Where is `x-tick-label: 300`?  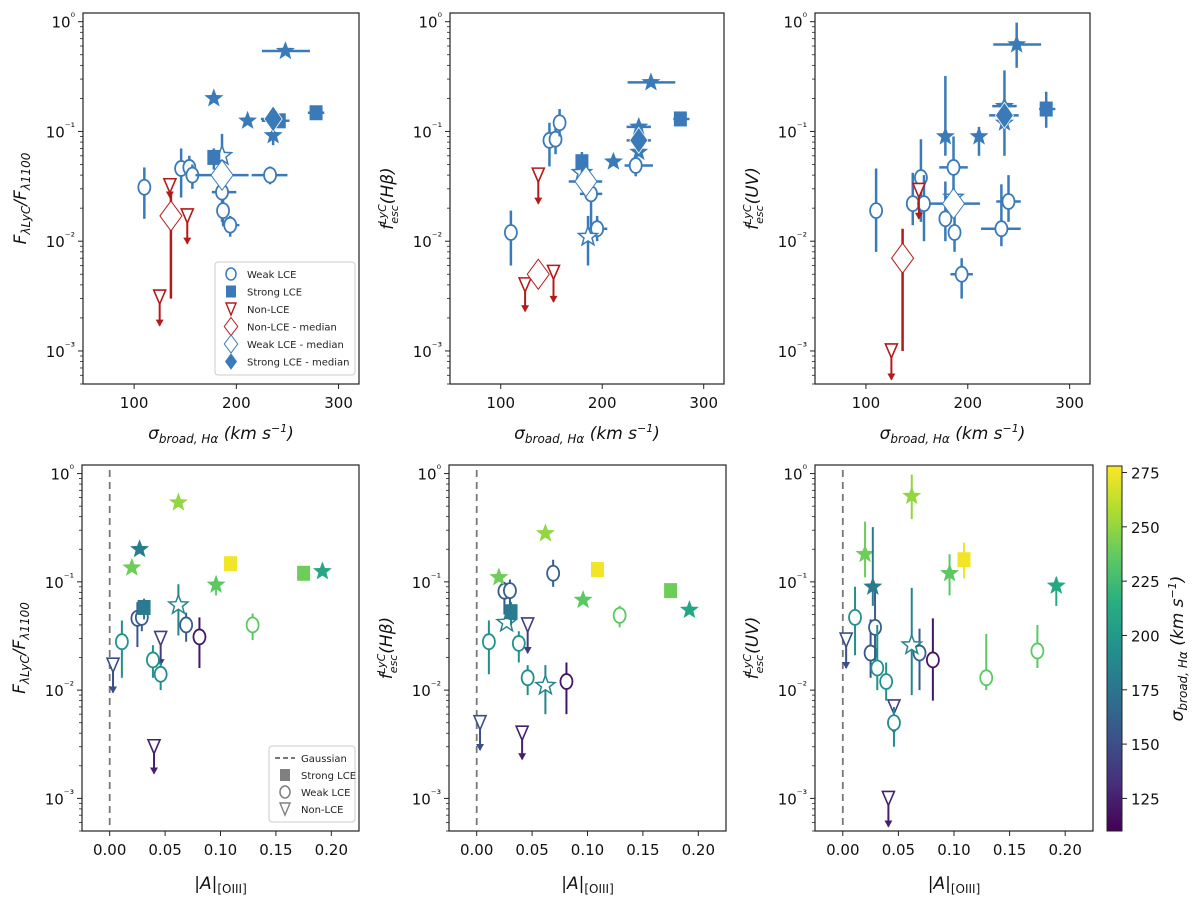 x-tick-label: 300 is located at coordinates (1069, 403).